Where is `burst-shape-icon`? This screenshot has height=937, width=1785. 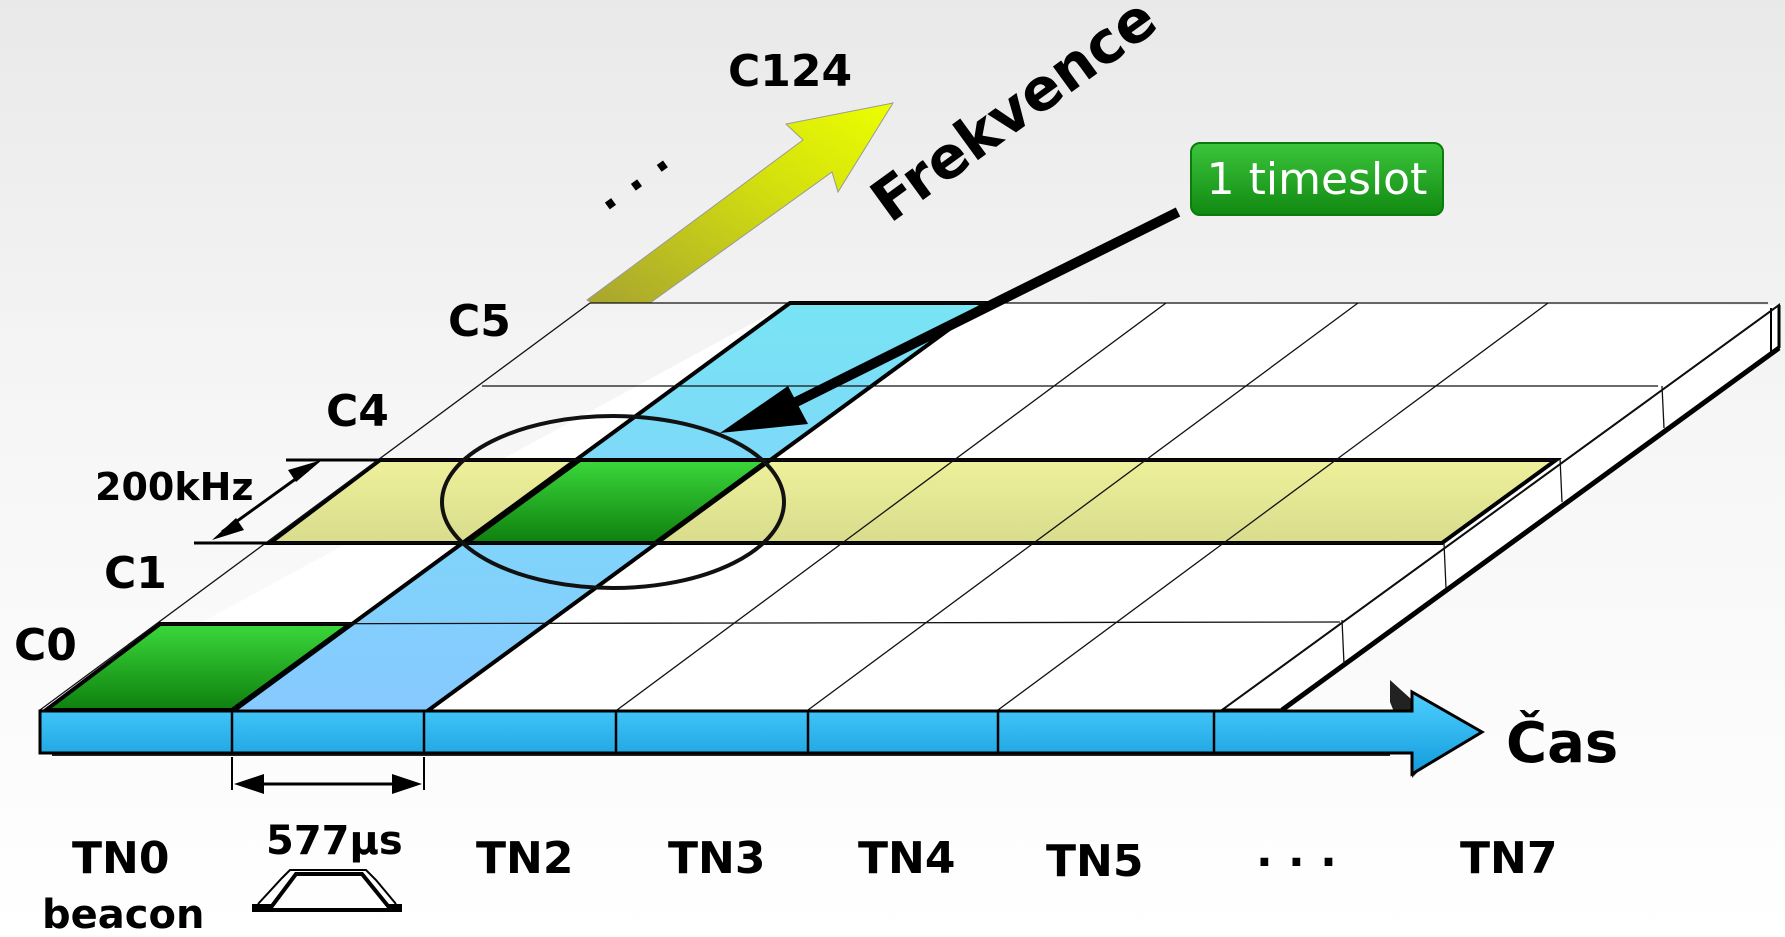
burst-shape-icon is located at coordinates (327, 890).